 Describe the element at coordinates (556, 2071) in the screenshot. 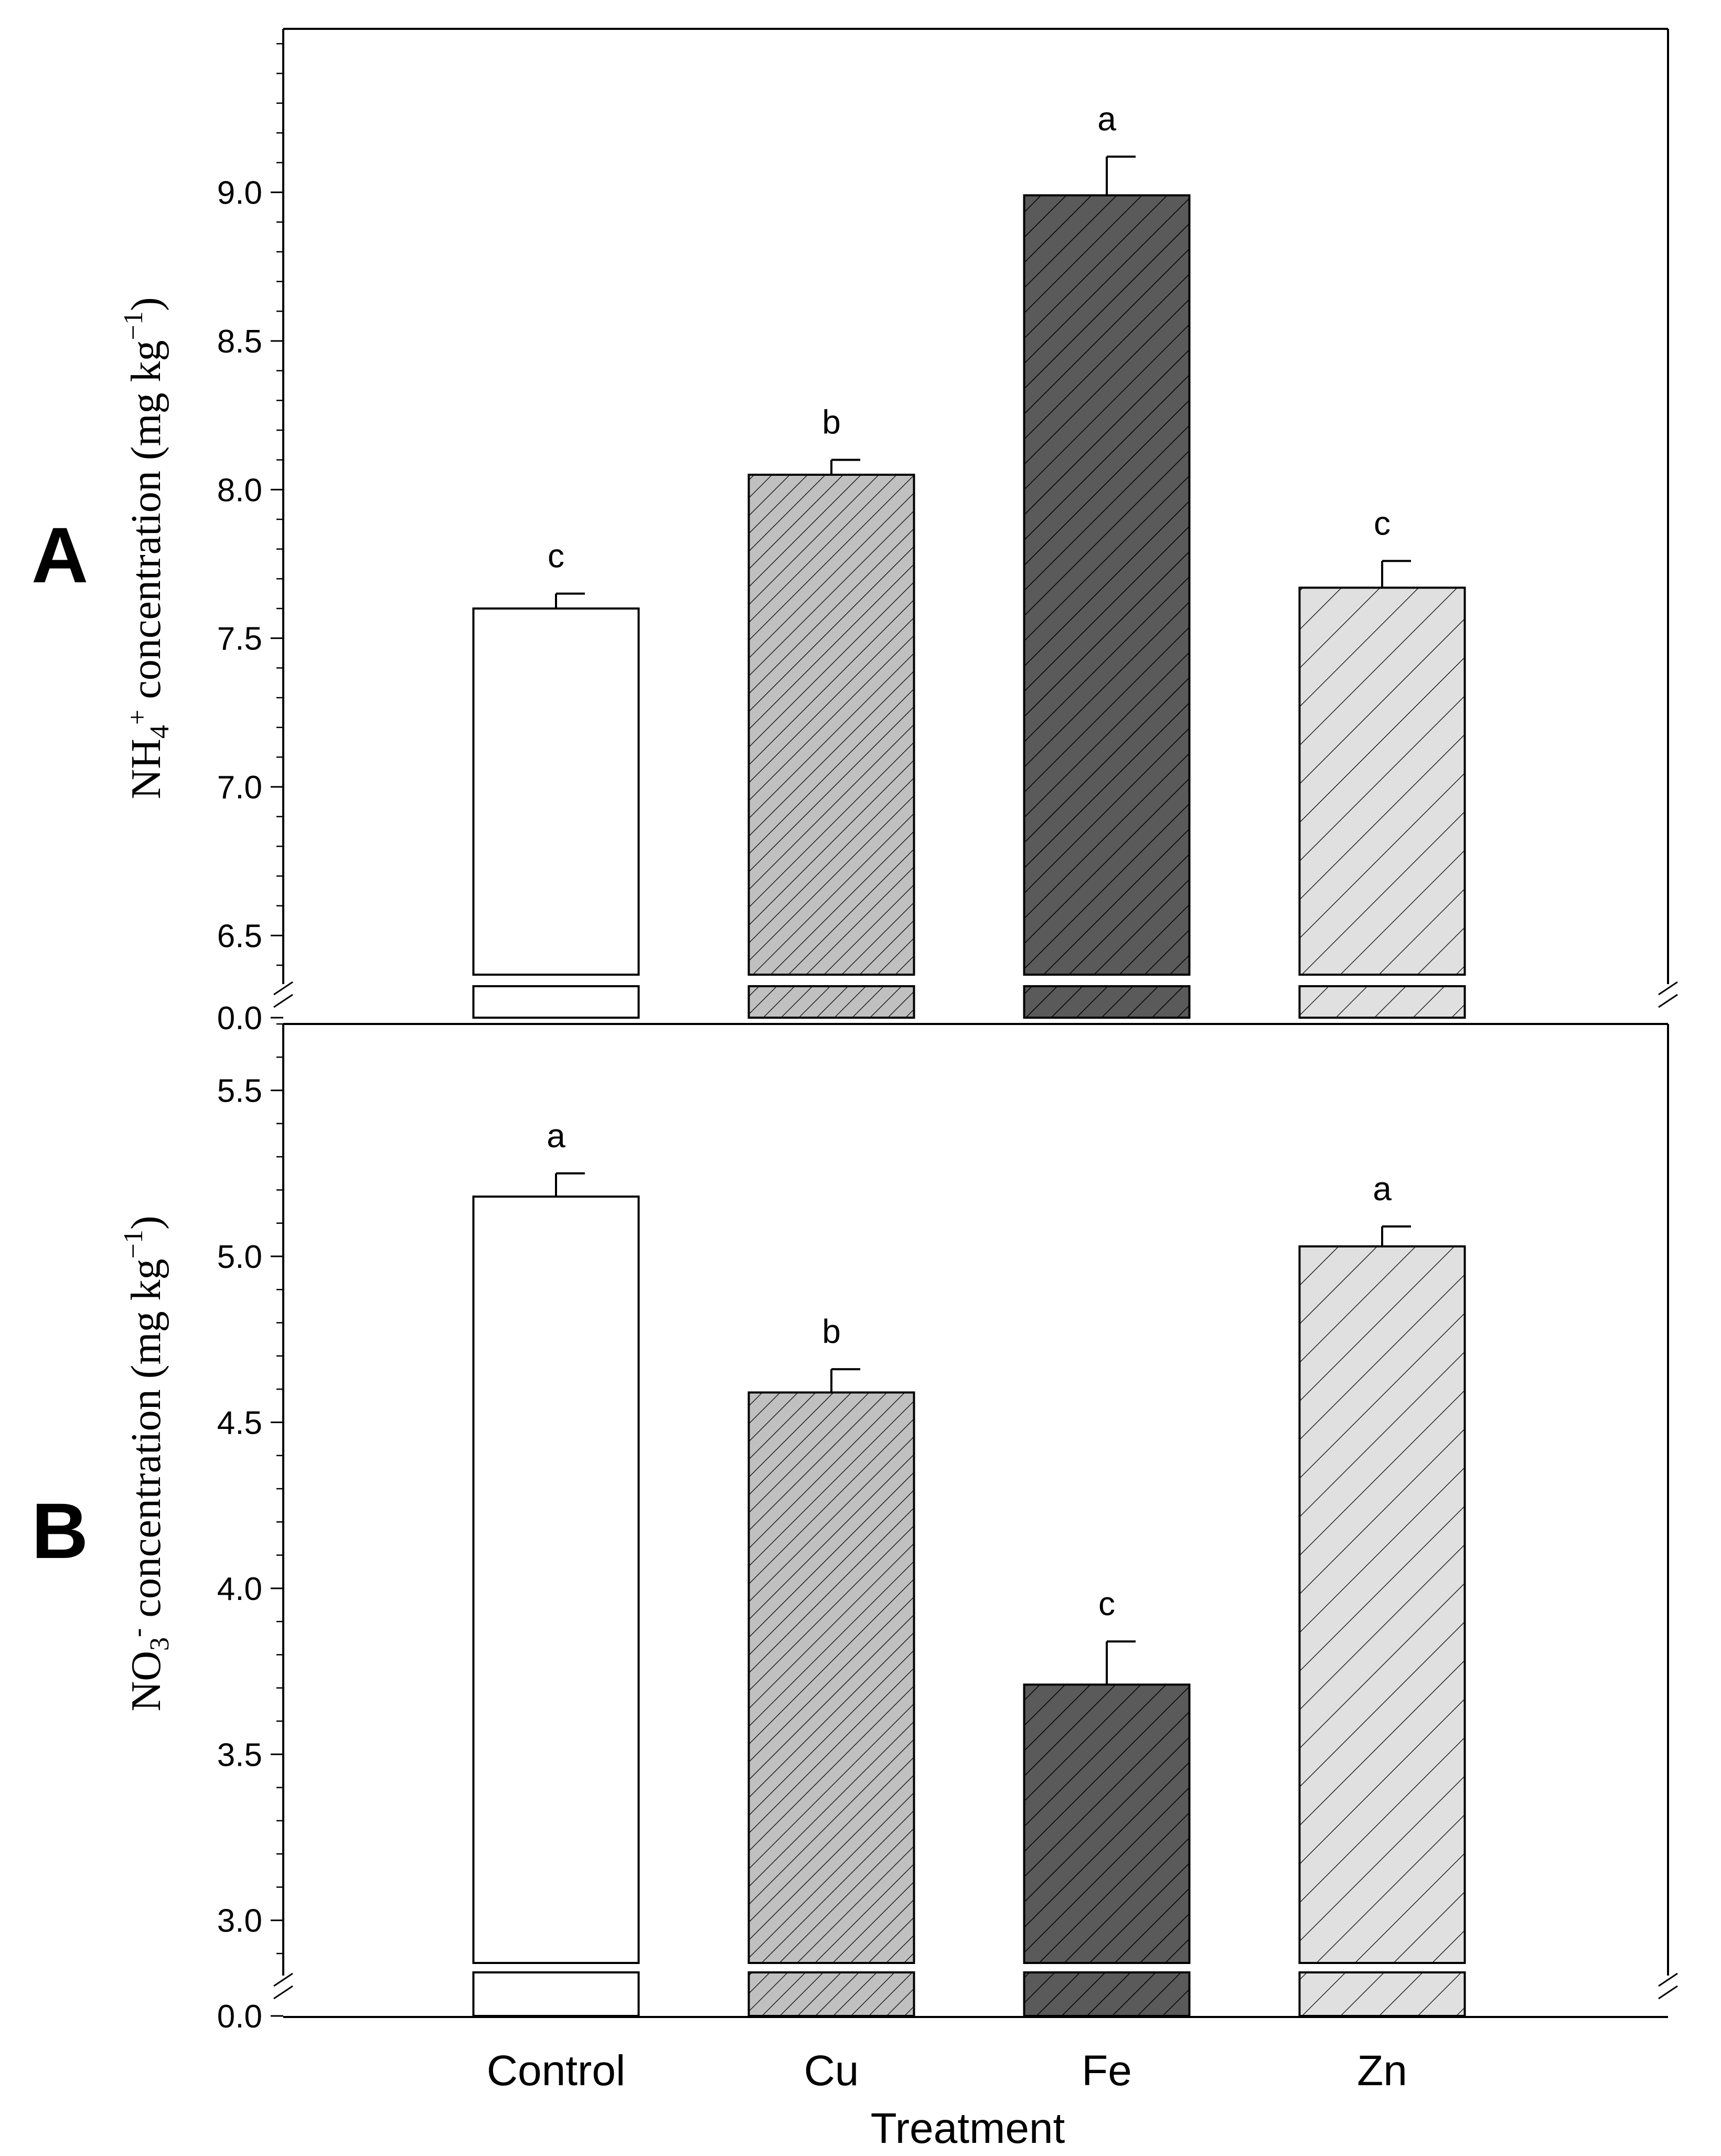

I see `x-tick-label: Control` at that location.